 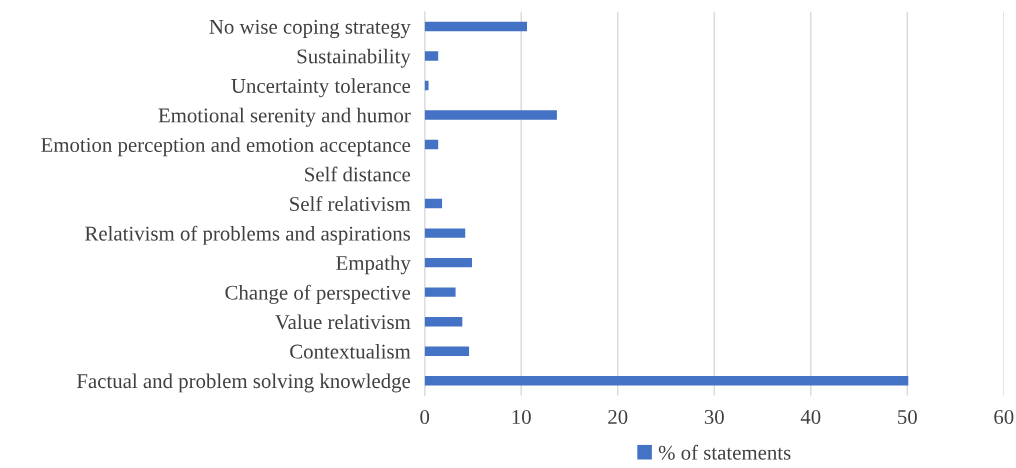 I want to click on y-tick-label: No wise coping strategy, so click(x=310, y=29).